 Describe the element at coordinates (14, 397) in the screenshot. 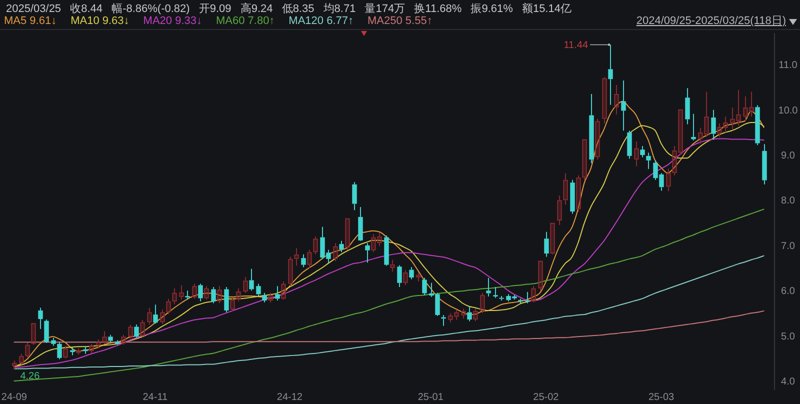

I see `x-tick-label: 24-09` at that location.